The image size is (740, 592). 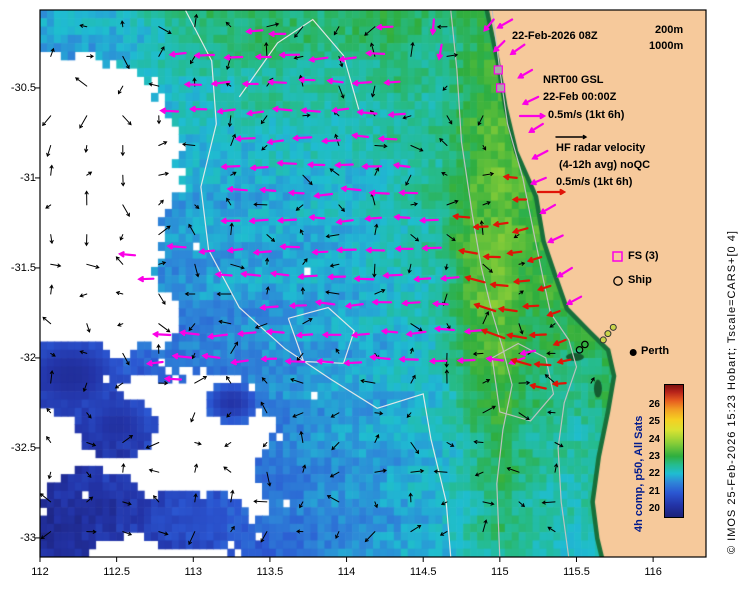 What do you see at coordinates (23, 87) in the screenshot?
I see `y-axis-tick-label: -30.5` at bounding box center [23, 87].